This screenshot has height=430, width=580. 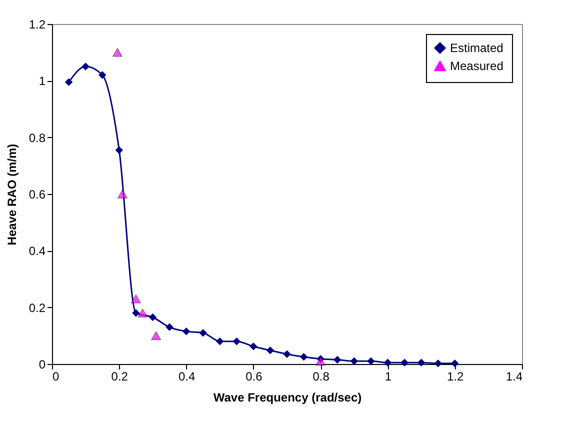 I want to click on x-tick-label: 0.2, so click(x=119, y=377).